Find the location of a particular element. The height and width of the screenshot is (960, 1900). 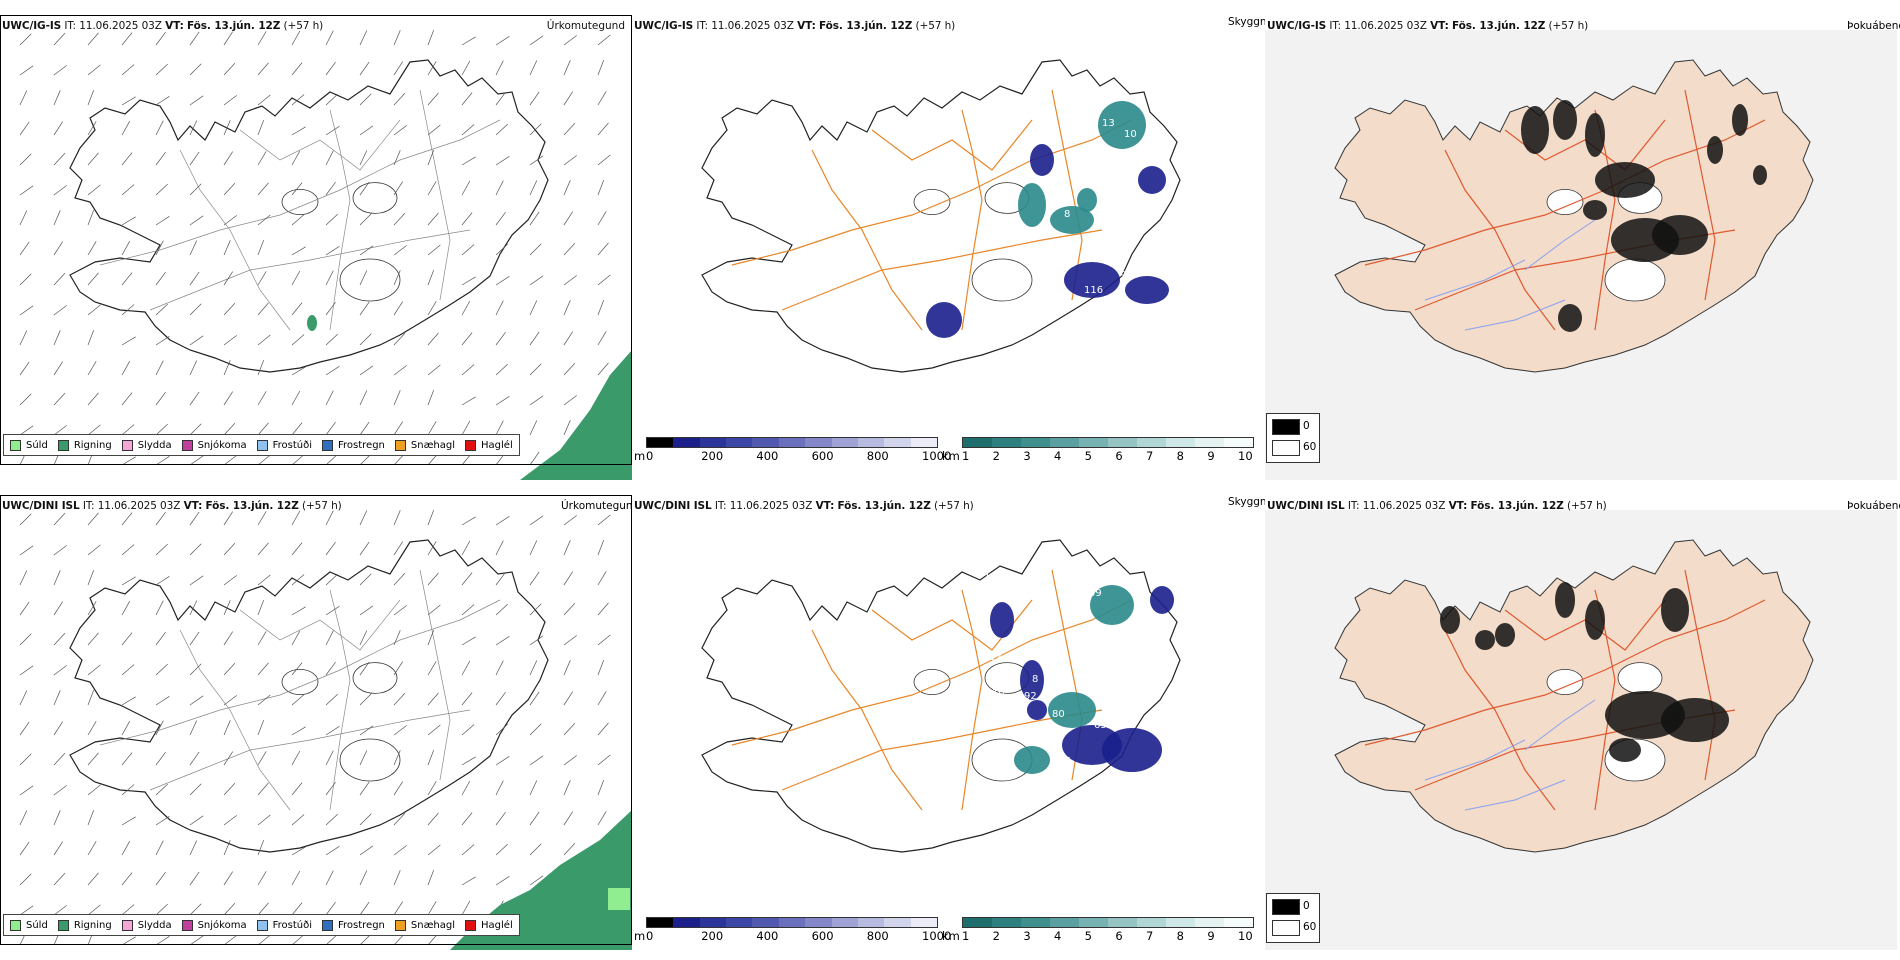

visibility-value-label: 17 is located at coordinates (1108, 165).